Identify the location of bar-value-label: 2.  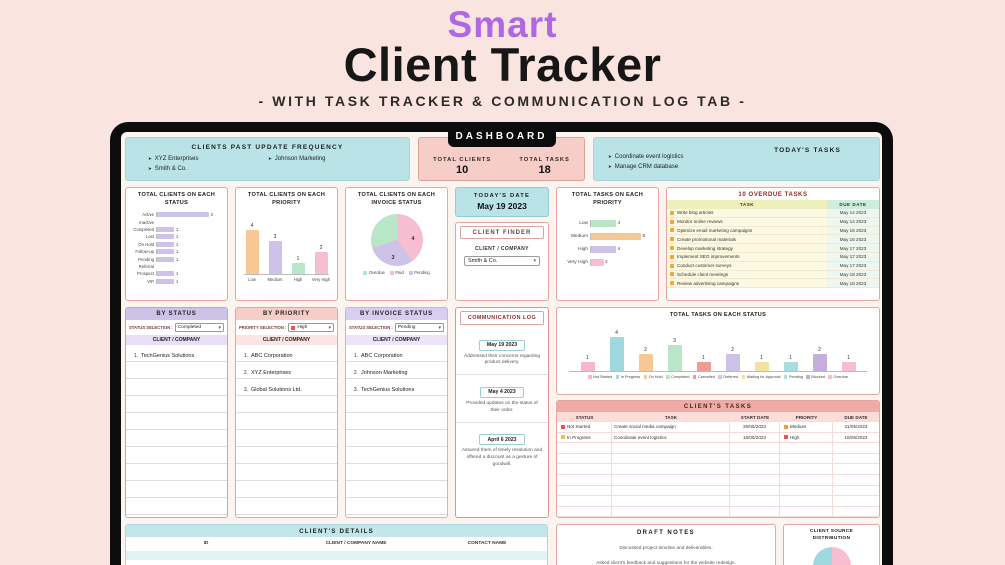
(321, 248).